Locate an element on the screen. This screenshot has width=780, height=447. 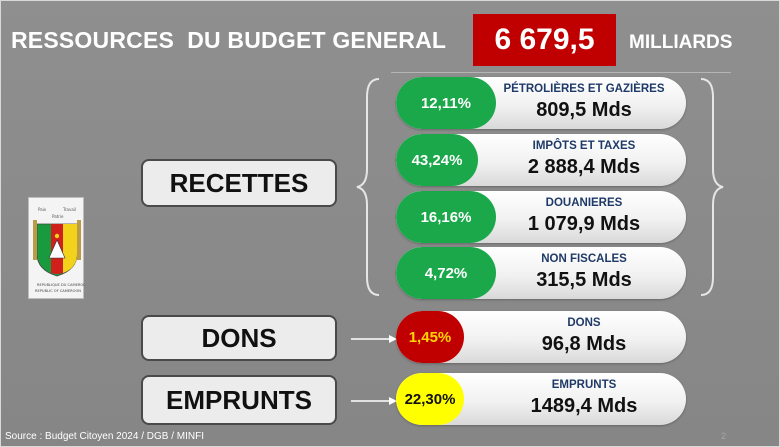
left-brace is located at coordinates (368, 187).